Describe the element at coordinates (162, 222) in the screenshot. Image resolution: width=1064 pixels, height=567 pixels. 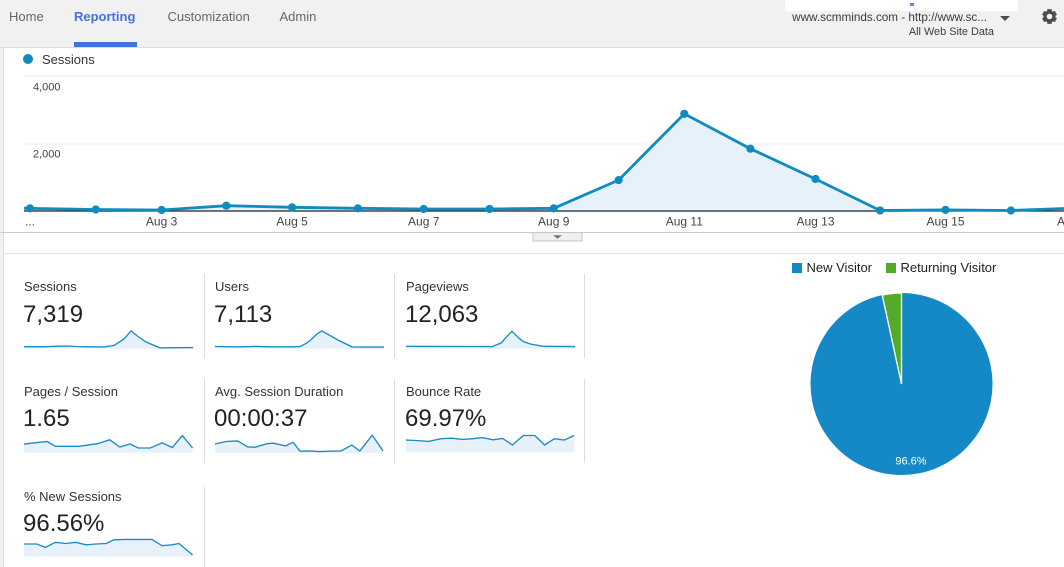
I see `svg-text: Aug 3` at that location.